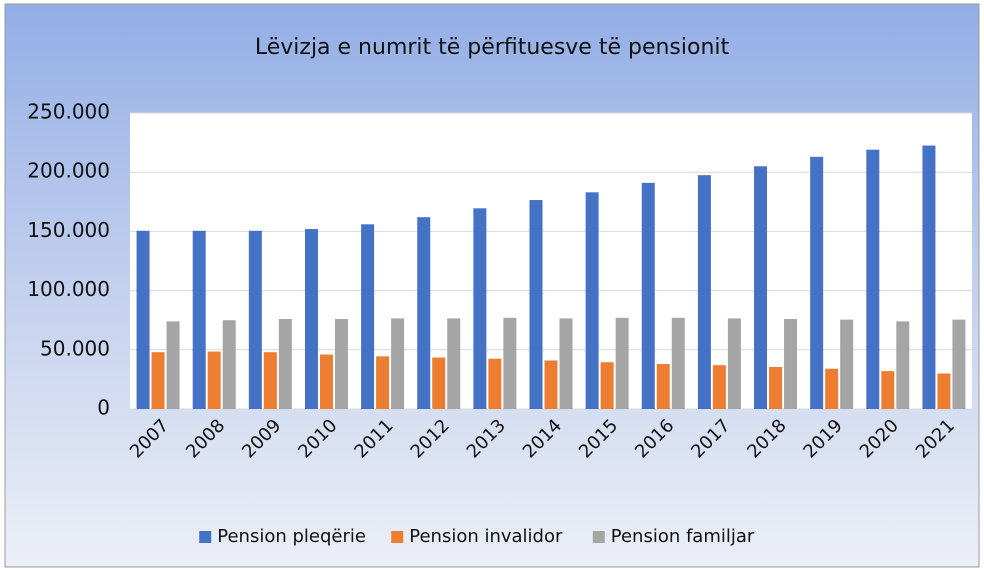 This screenshot has width=984, height=571. Describe the element at coordinates (68, 171) in the screenshot. I see `y-tick-label: 200.000` at that location.